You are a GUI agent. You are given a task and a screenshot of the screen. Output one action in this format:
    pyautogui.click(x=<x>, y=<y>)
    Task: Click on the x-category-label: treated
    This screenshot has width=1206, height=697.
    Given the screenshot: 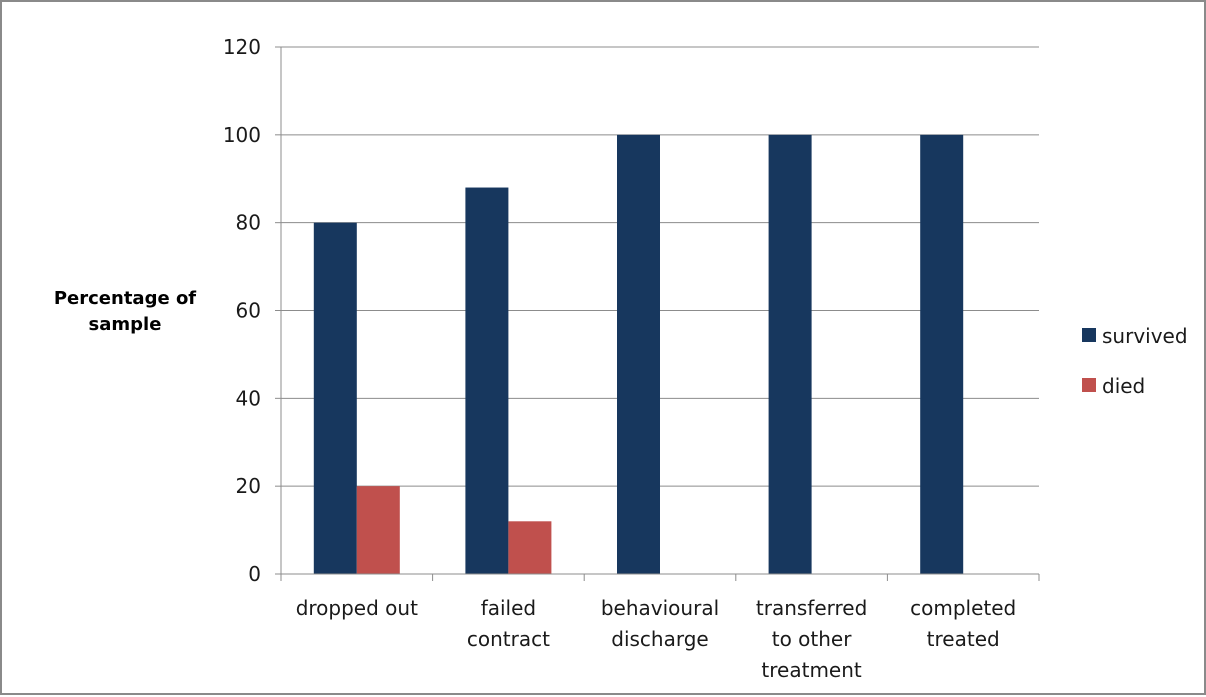 What is the action you would take?
    pyautogui.click(x=963, y=639)
    